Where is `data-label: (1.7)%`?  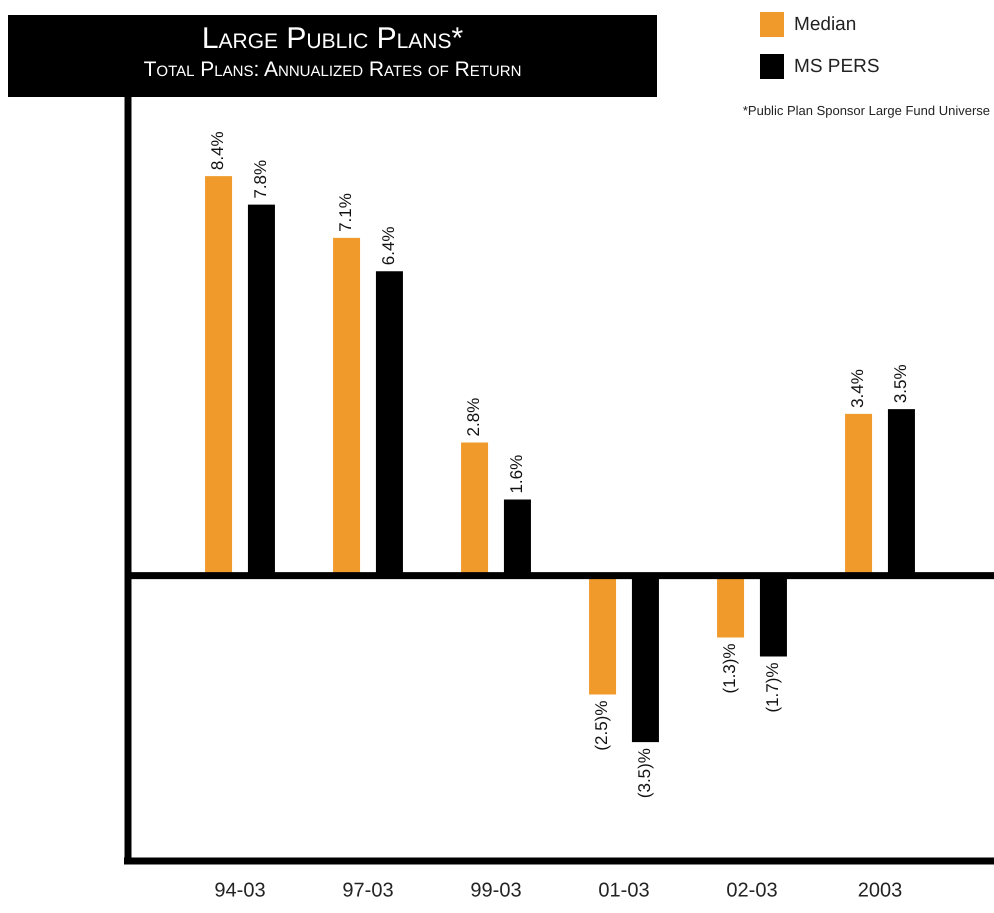
data-label: (1.7)% is located at coordinates (772, 687).